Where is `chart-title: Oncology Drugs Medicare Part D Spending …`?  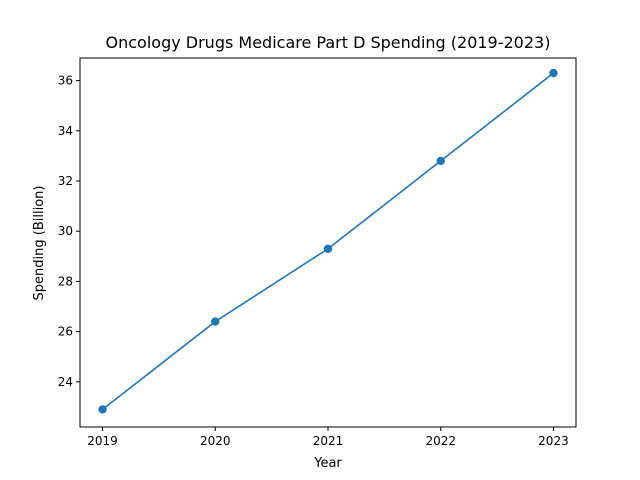
chart-title: Oncology Drugs Medicare Part D Spending … is located at coordinates (328, 42).